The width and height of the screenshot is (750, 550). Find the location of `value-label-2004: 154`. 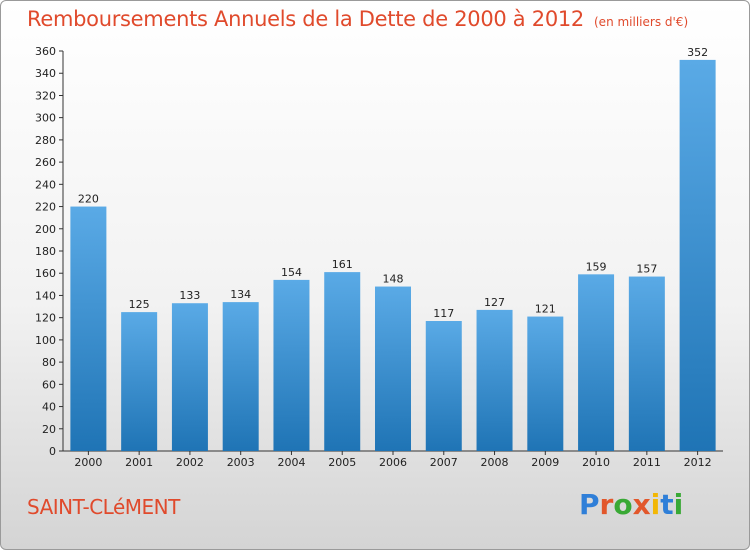

value-label-2004: 154 is located at coordinates (291, 272).